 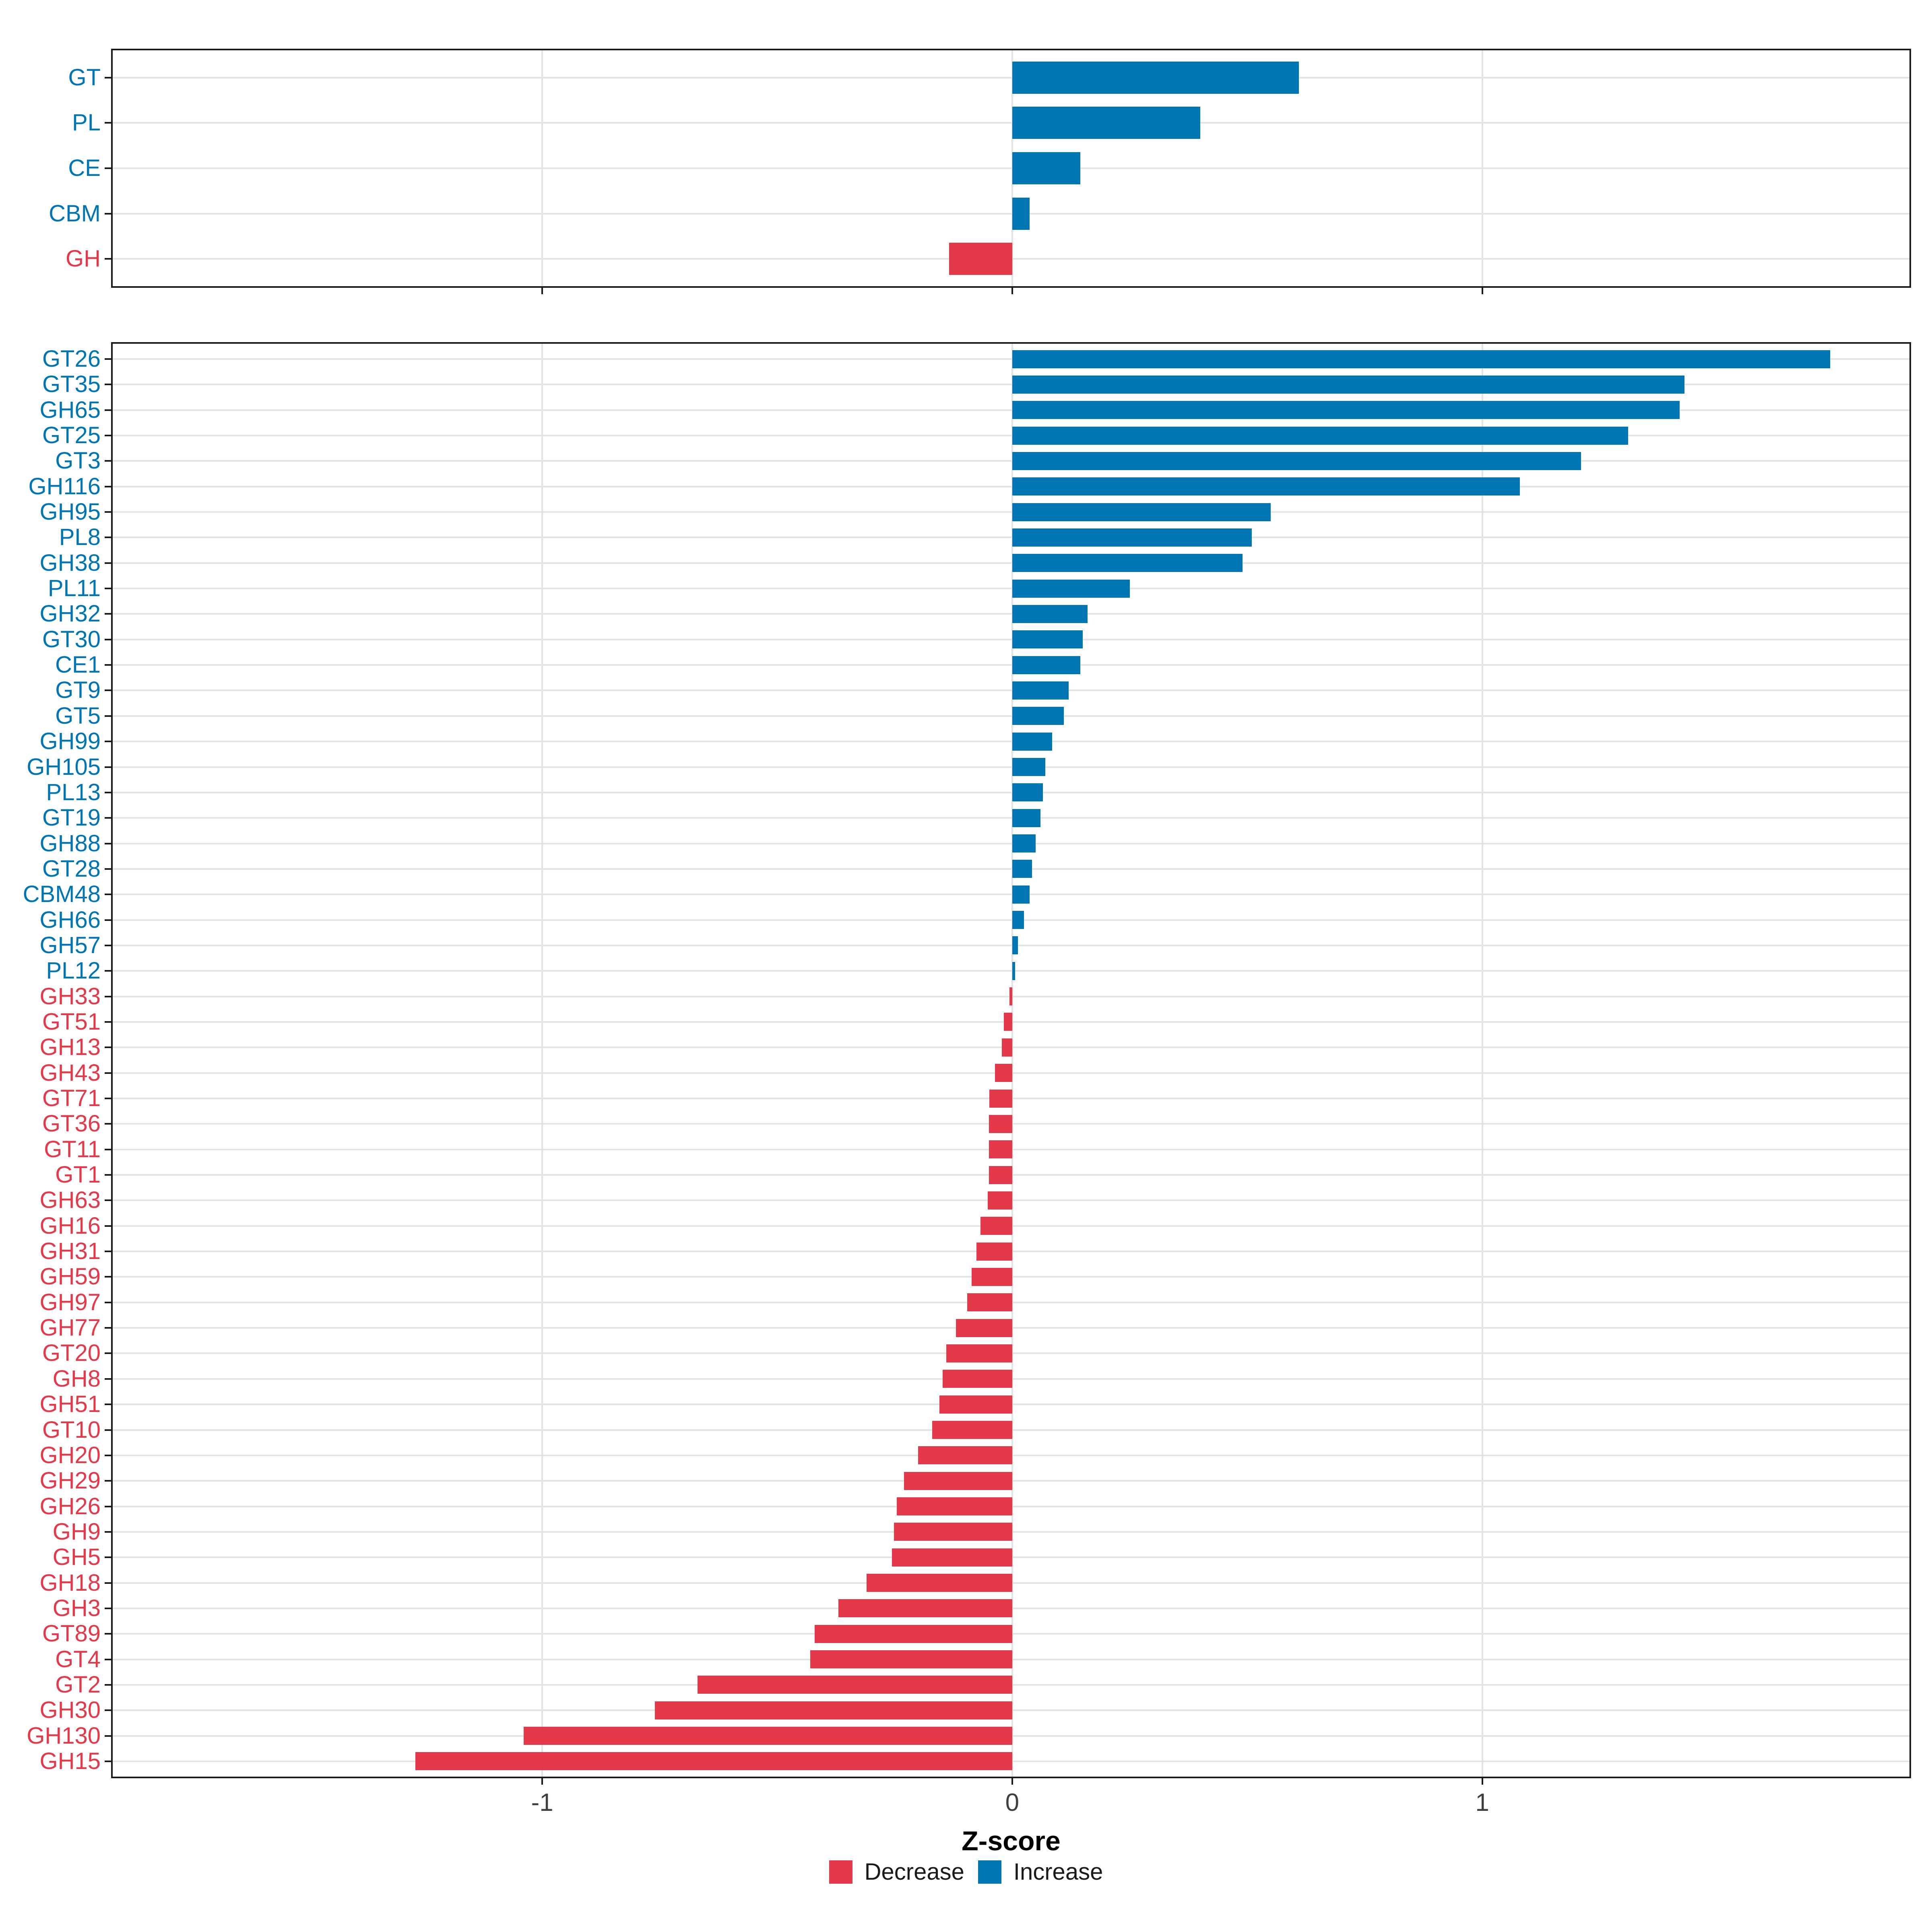 I want to click on bar-GH, so click(x=980, y=259).